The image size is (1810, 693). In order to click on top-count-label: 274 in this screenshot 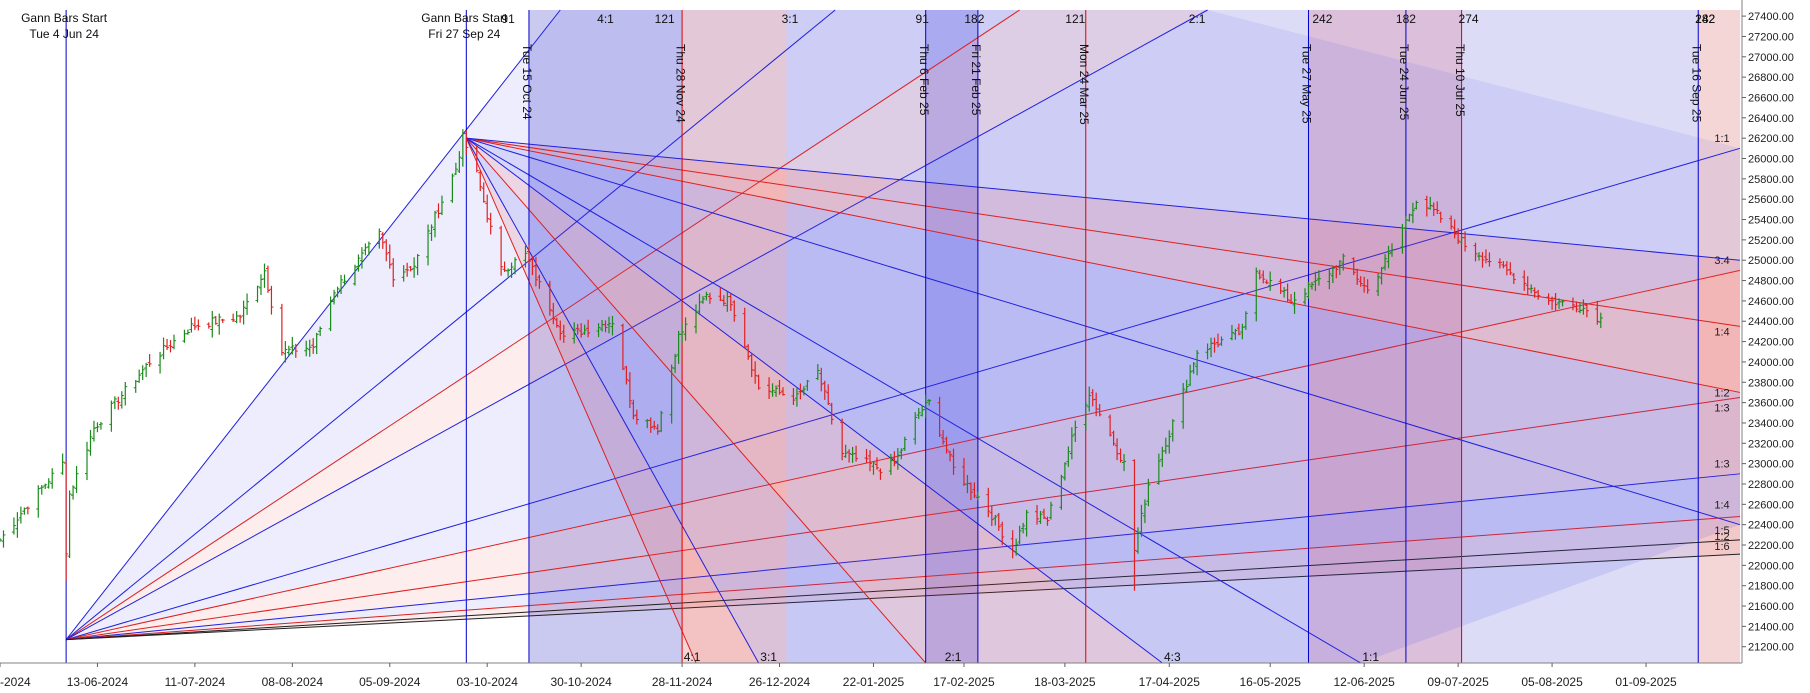, I will do `click(1469, 19)`.